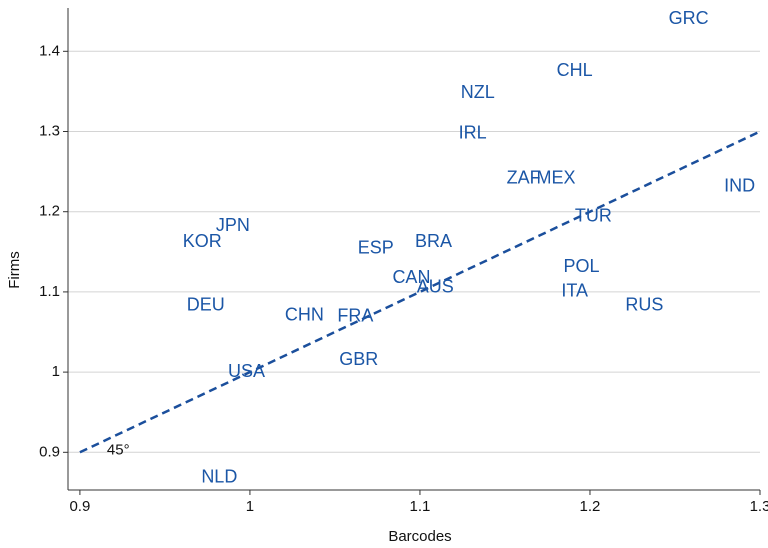 The width and height of the screenshot is (768, 548). I want to click on x-axis-title: Barcodes, so click(419, 536).